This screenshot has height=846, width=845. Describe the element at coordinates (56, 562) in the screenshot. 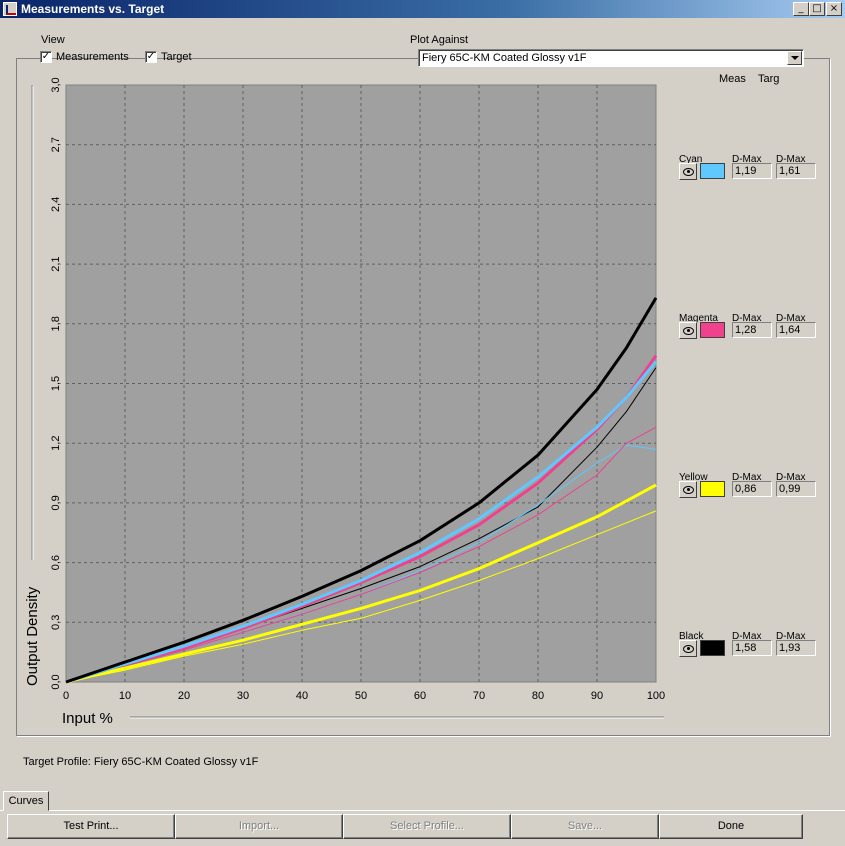

I see `y-tick-label: 0,6` at that location.